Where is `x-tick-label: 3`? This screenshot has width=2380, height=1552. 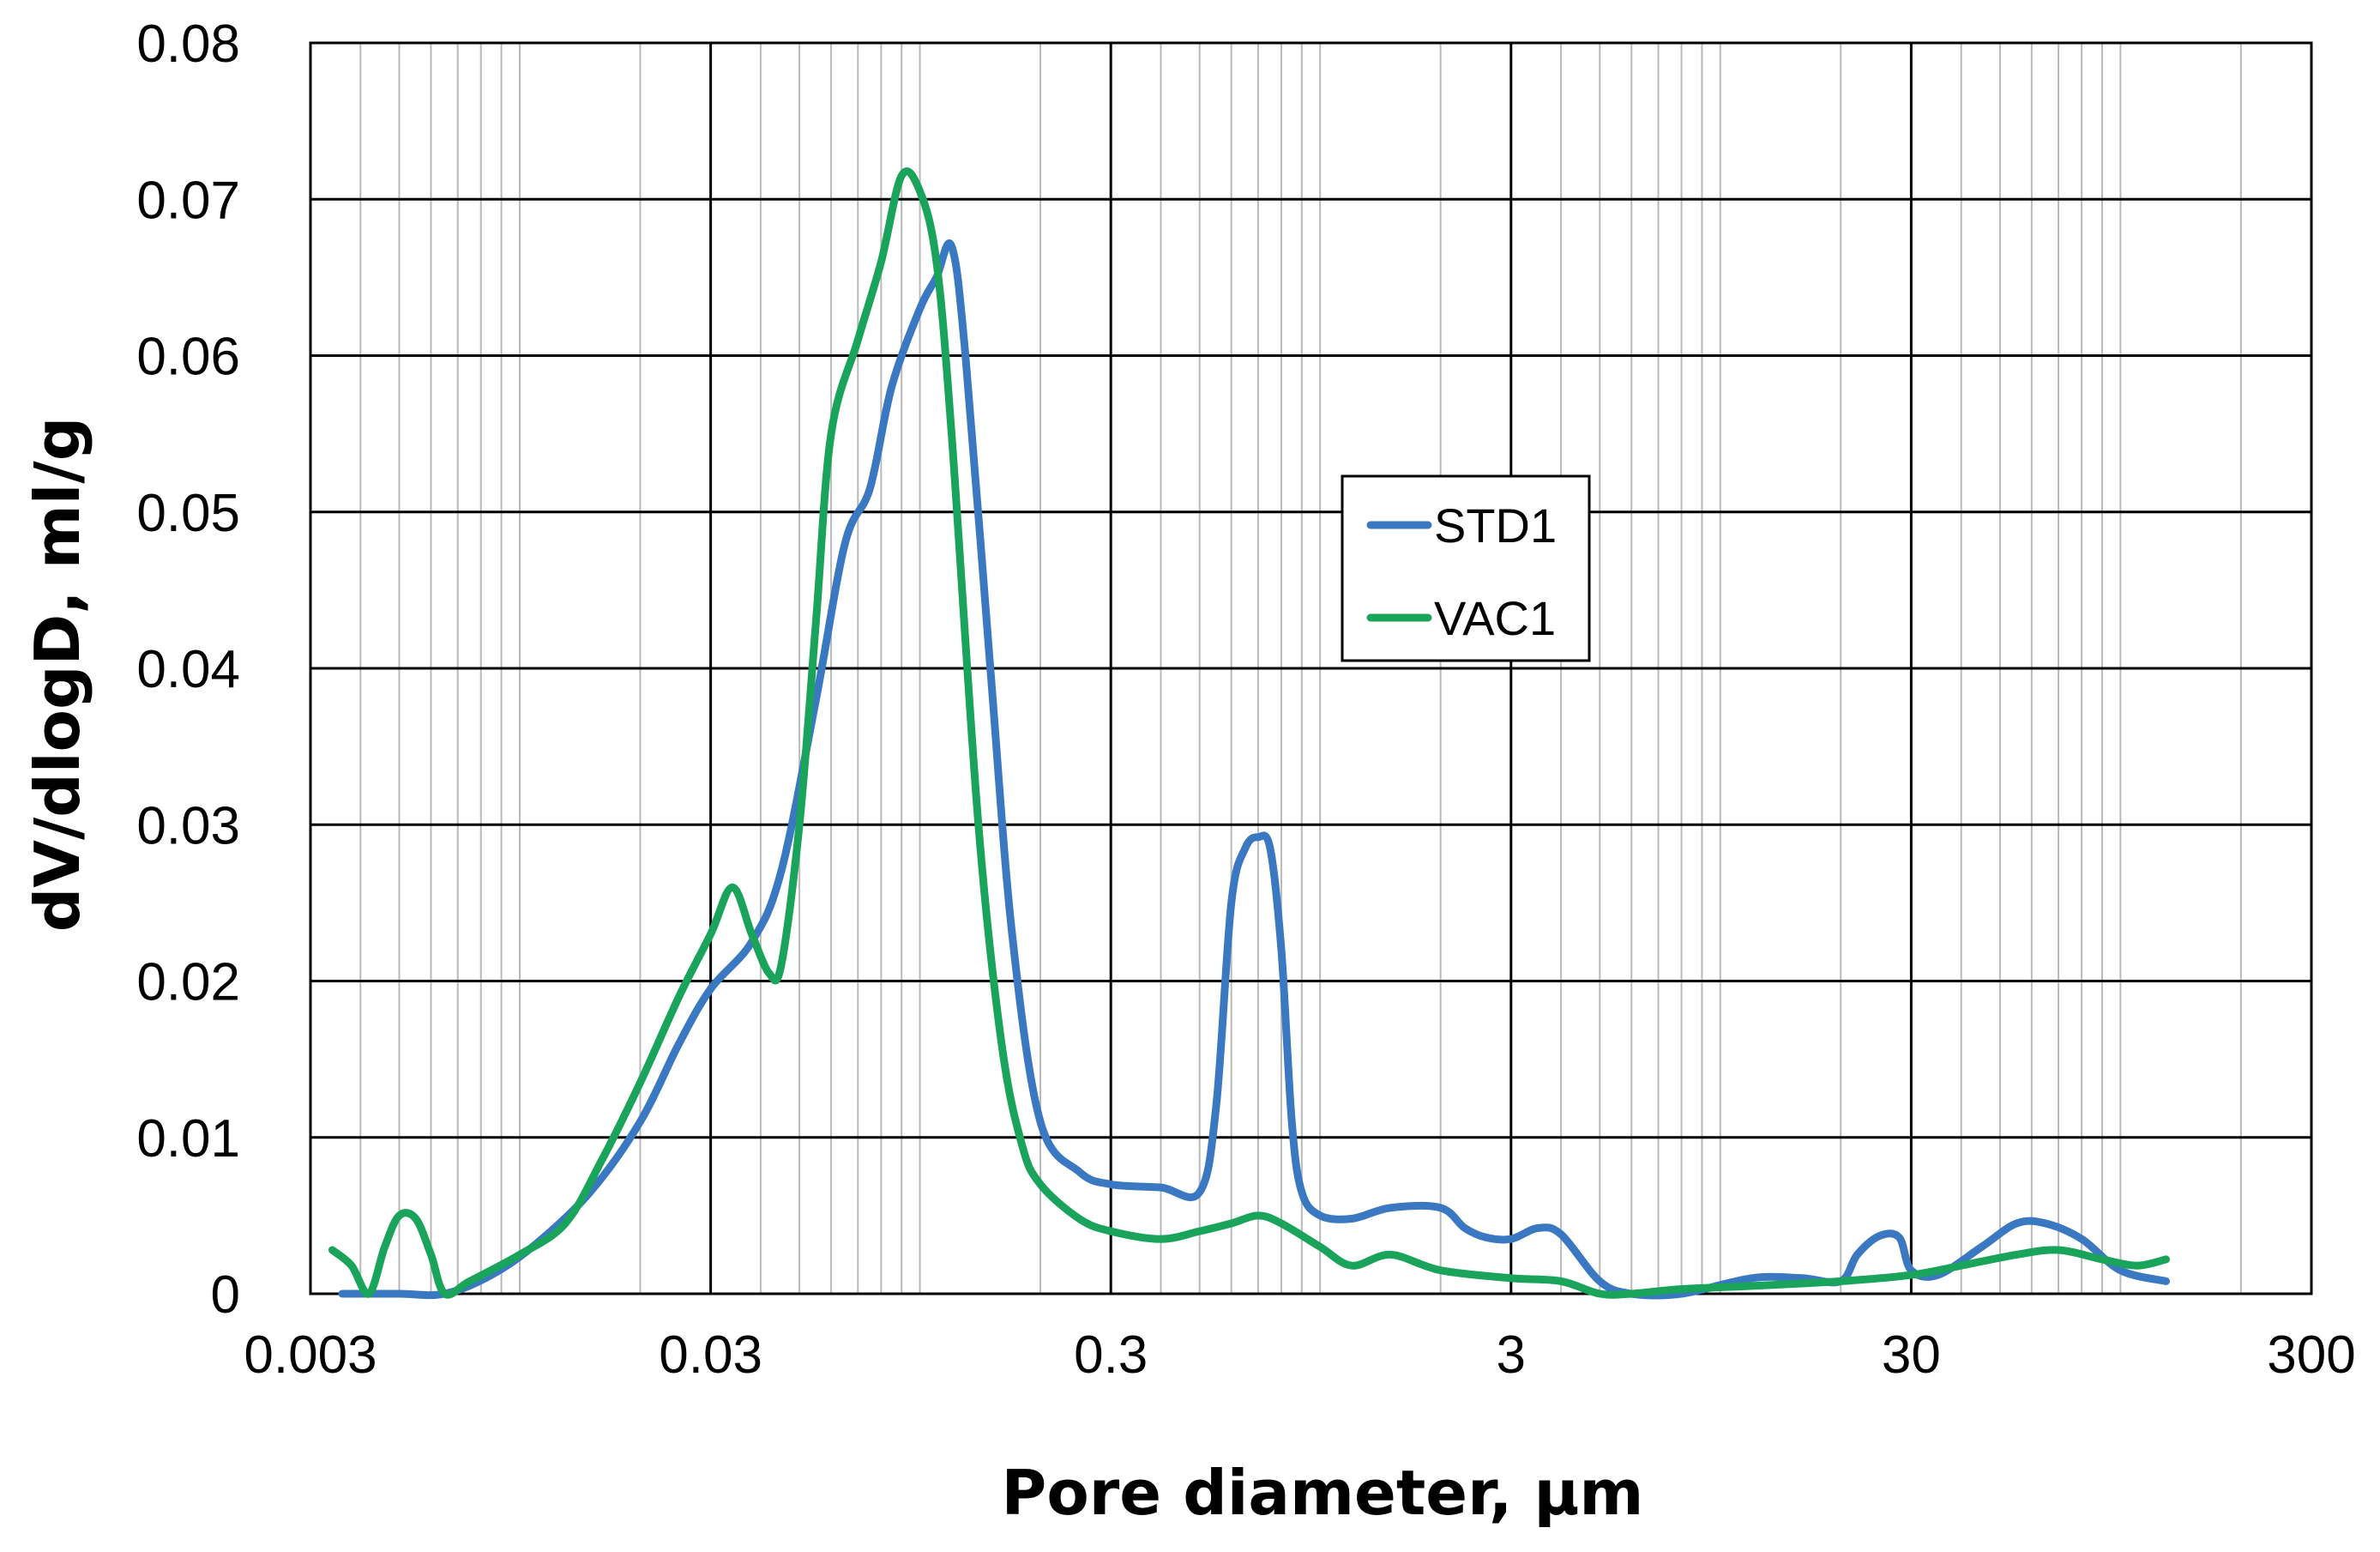
x-tick-label: 3 is located at coordinates (1512, 1355).